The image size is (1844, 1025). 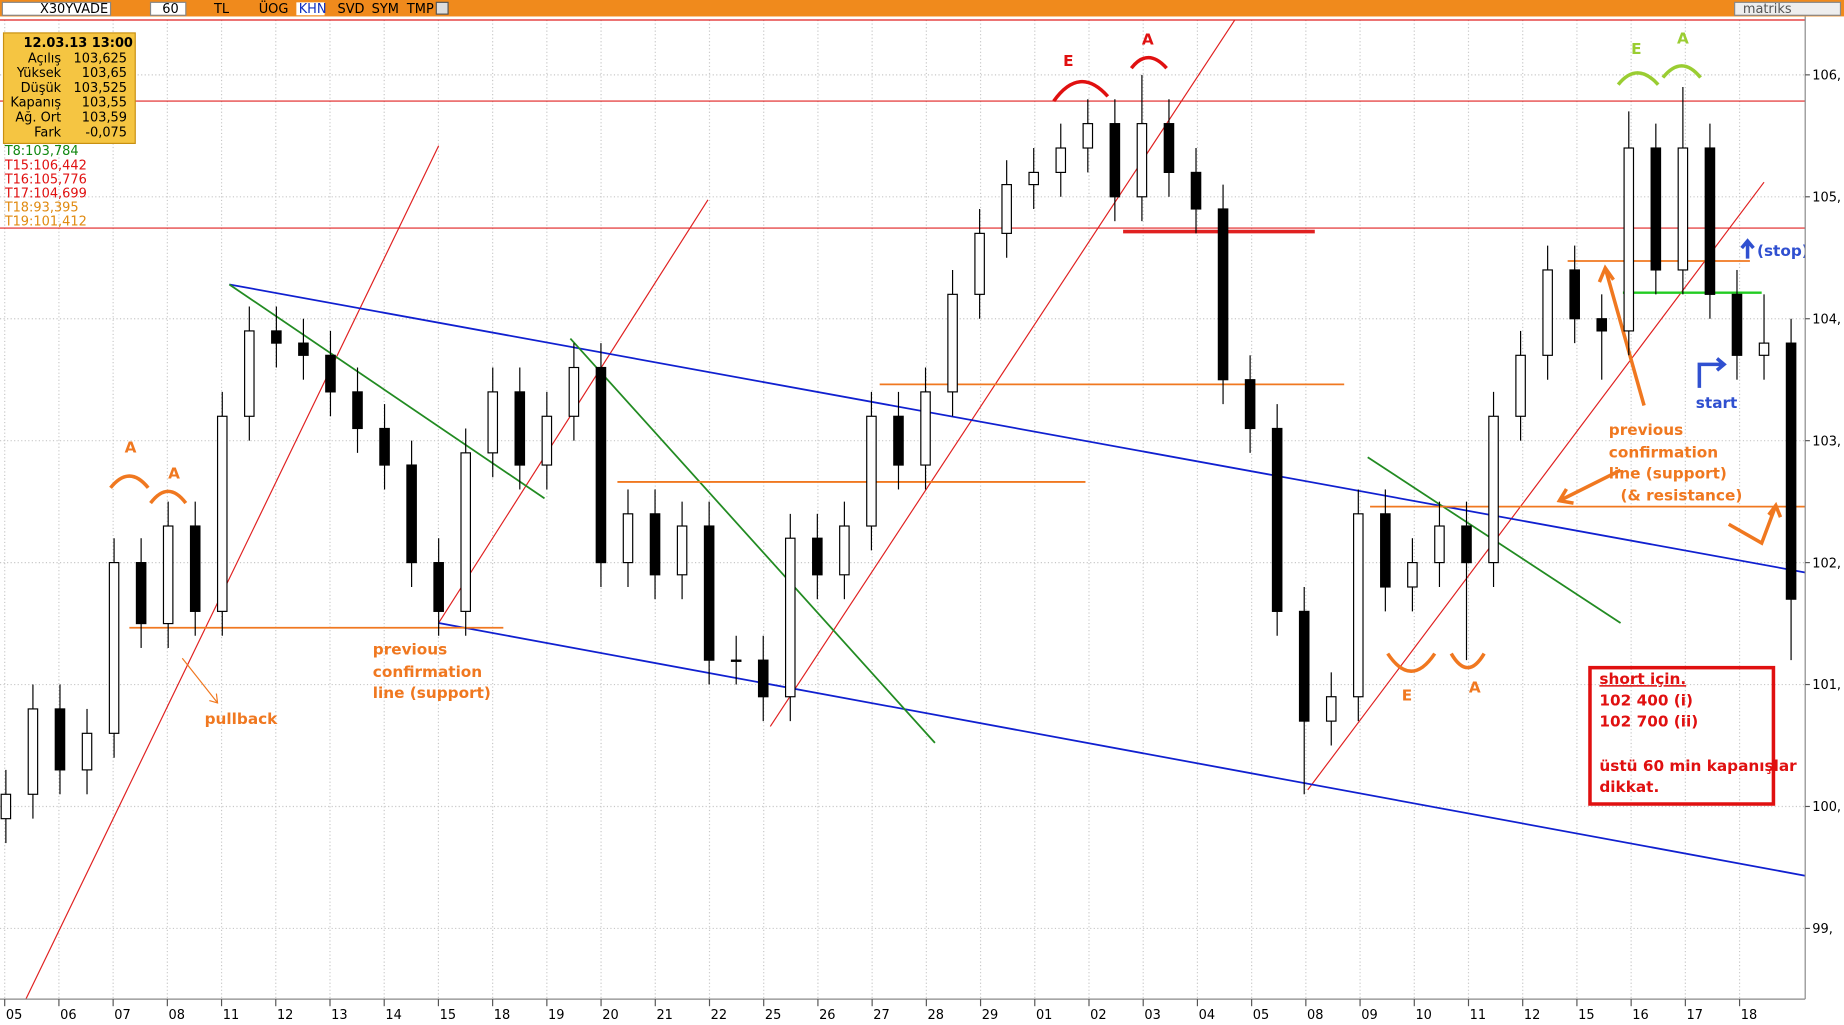 What do you see at coordinates (274, 8) in the screenshot?
I see `tab: ÜOG` at bounding box center [274, 8].